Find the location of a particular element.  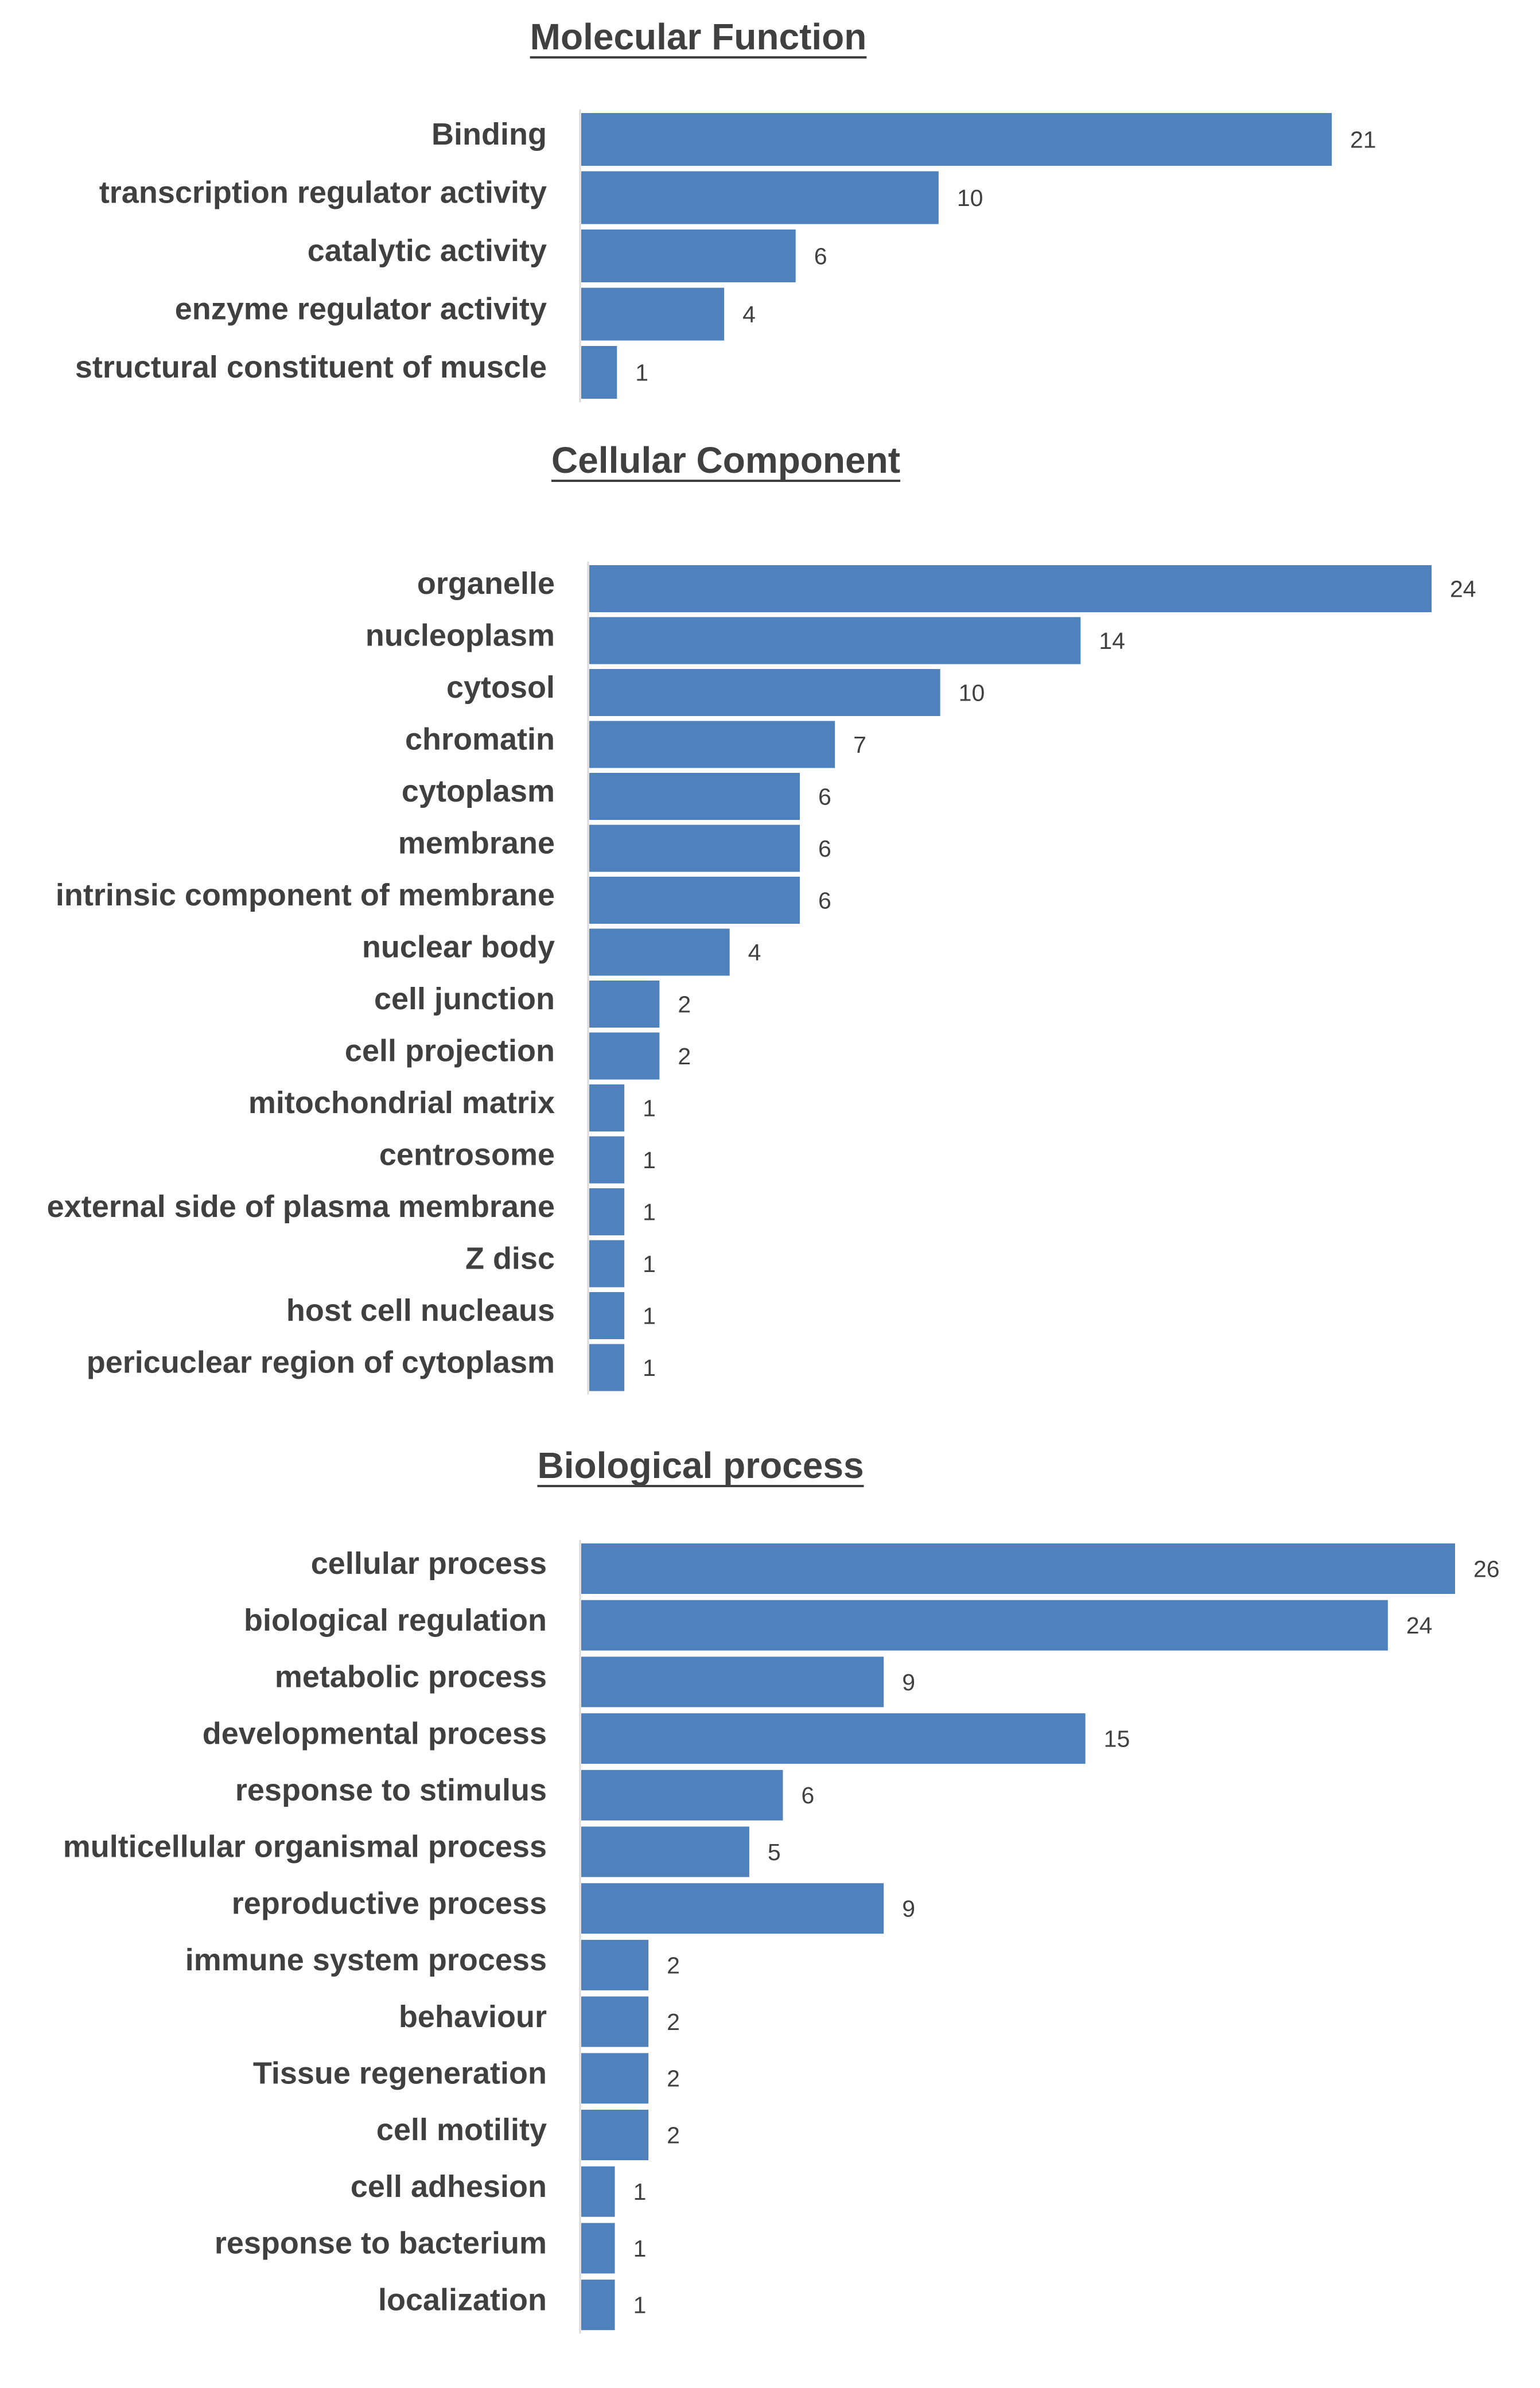

category-label-immune-system-process: immune system process is located at coordinates (366, 1960).